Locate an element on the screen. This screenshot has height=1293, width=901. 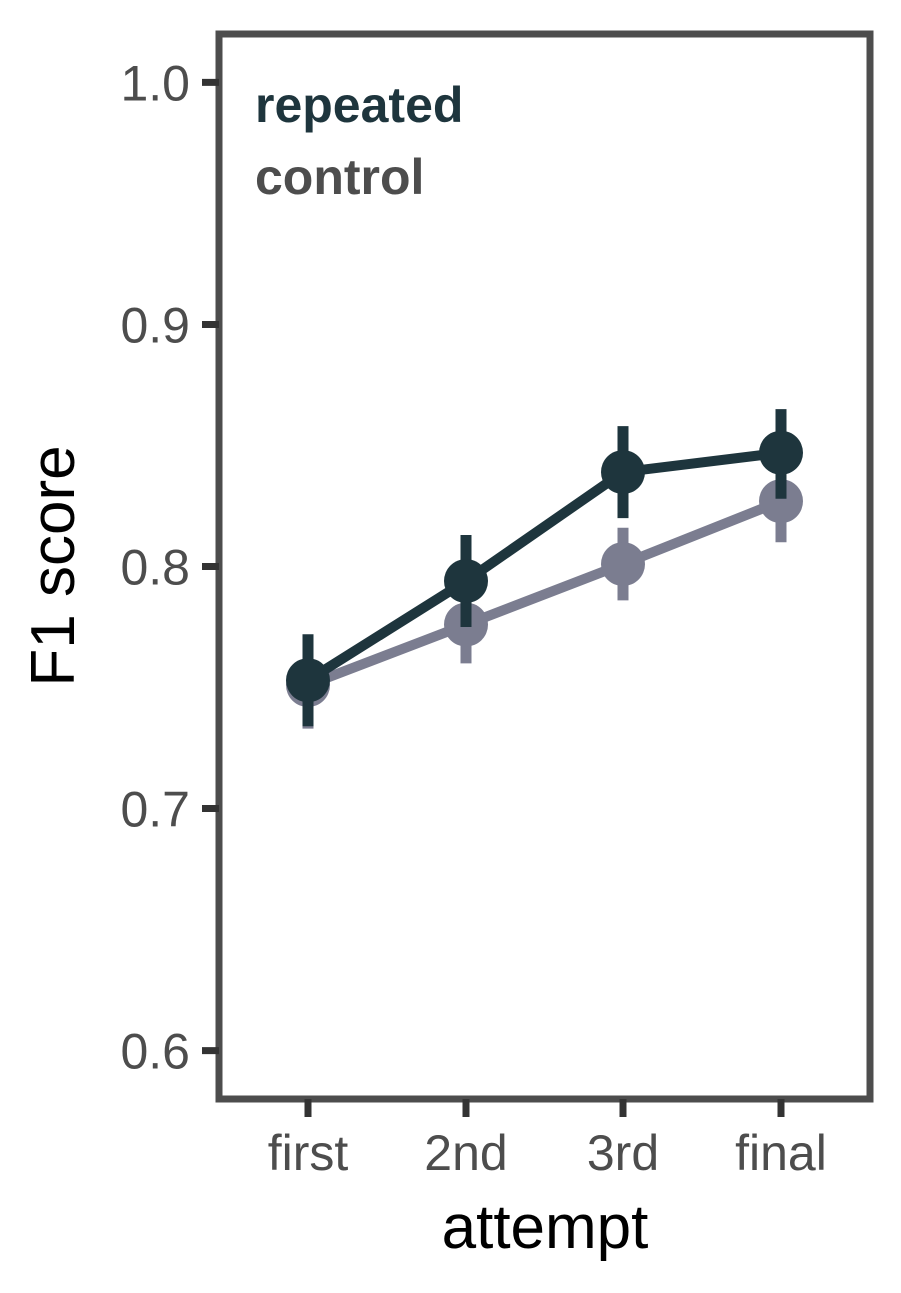
x-tick-label: final is located at coordinates (781, 1153).